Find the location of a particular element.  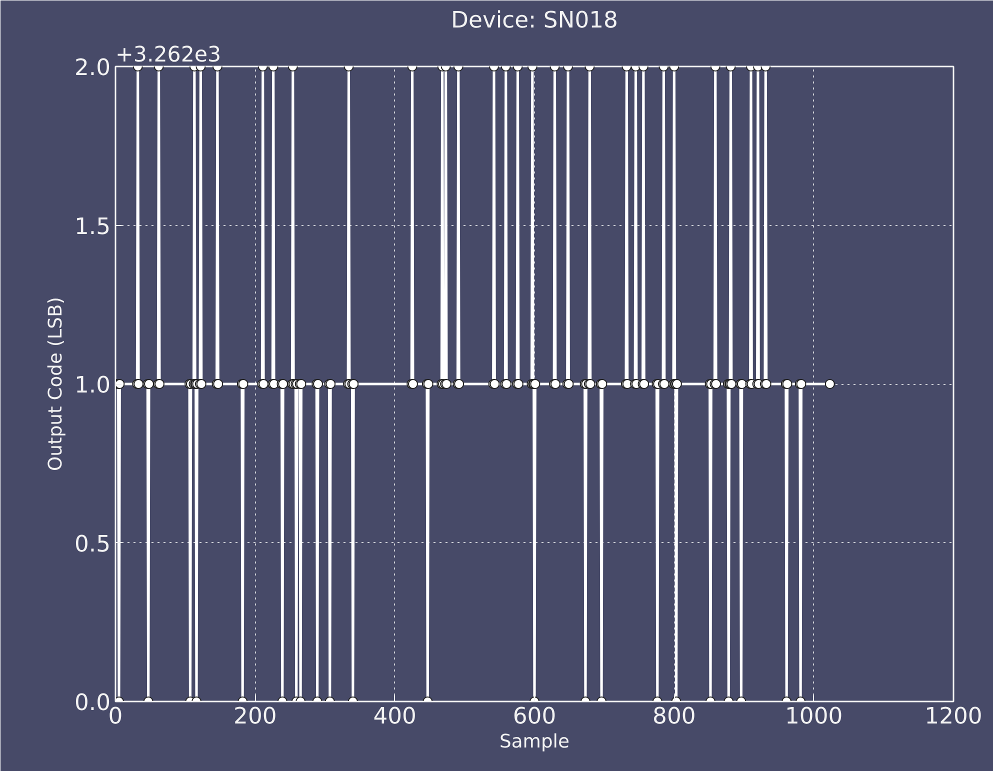

x-tick-label: 0 is located at coordinates (115, 717).